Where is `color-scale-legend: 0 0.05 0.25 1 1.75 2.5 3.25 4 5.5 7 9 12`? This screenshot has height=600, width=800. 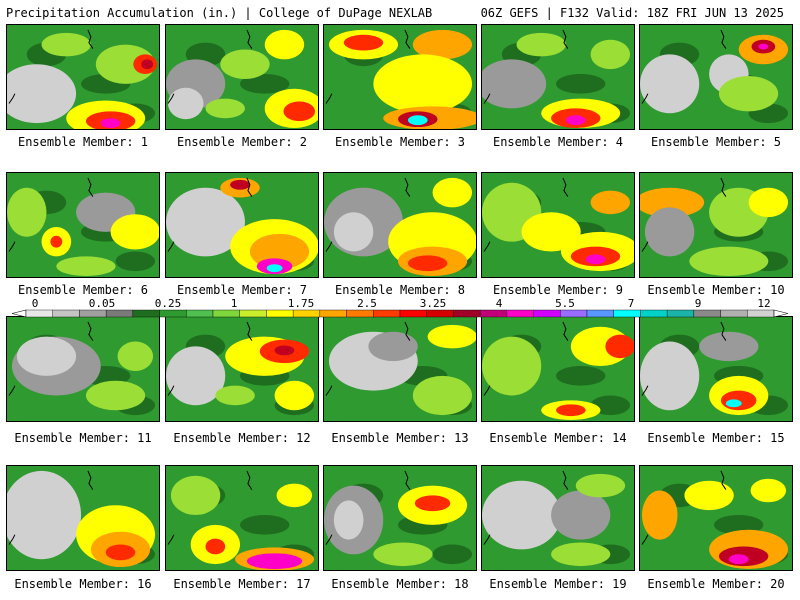 color-scale-legend: 0 0.05 0.25 1 1.75 2.5 3.25 4 5.5 7 9 12 is located at coordinates (400, 309).